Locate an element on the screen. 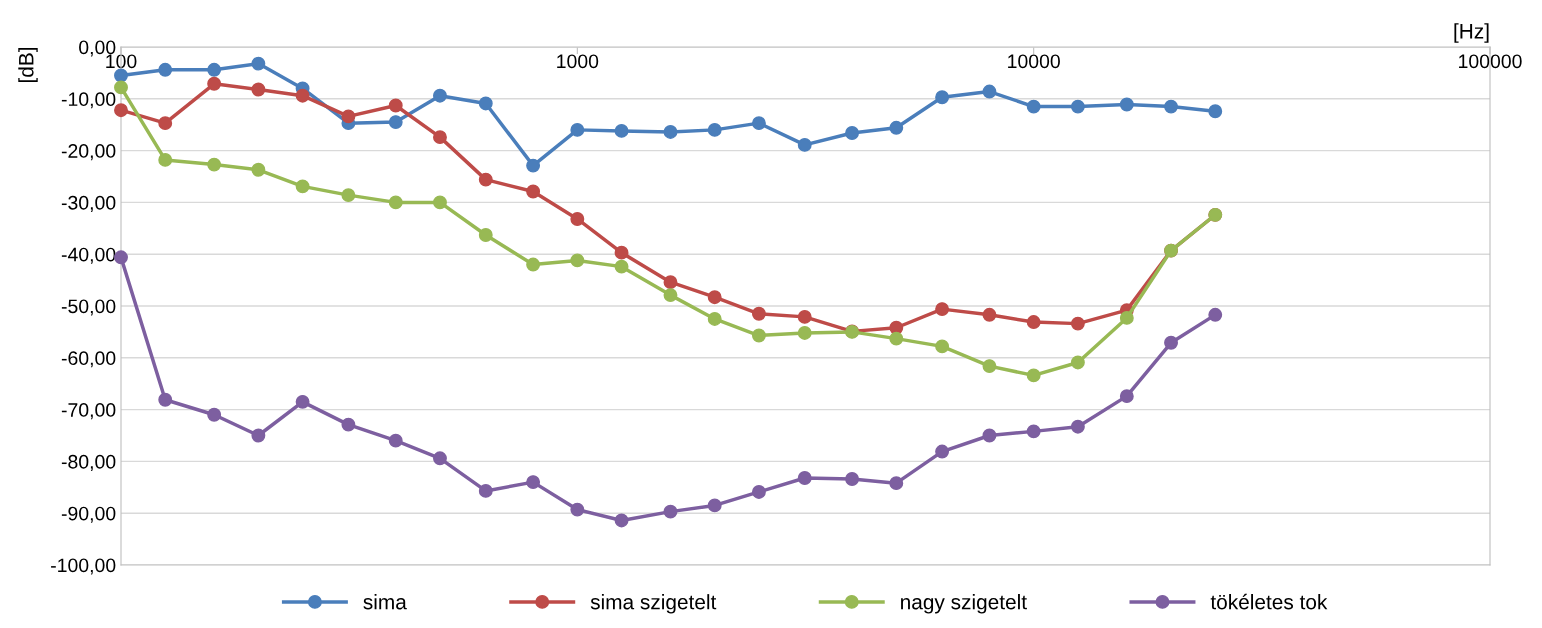  y-tick-label: -50,00 is located at coordinates (88, 307).